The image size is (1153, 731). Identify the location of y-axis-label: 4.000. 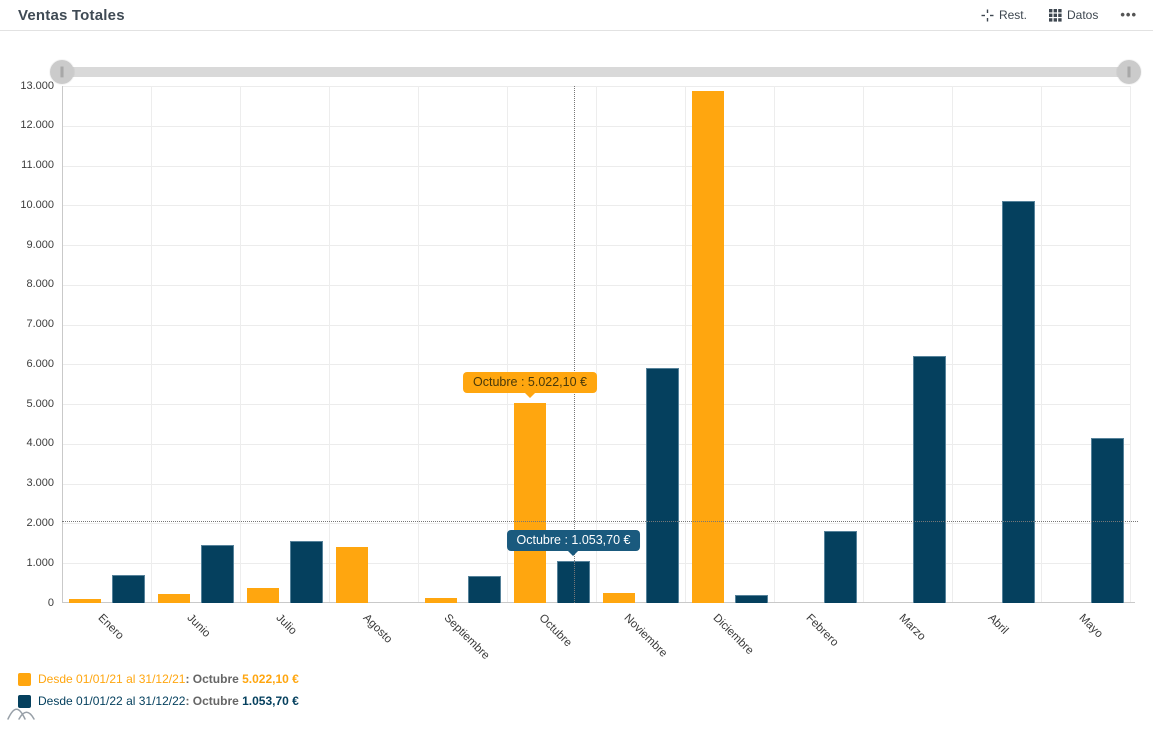
(40, 443).